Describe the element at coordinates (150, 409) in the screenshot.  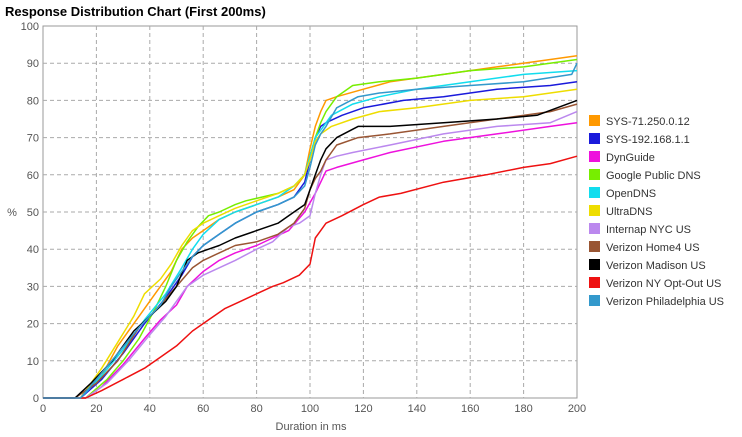
I see `x-tick-label: 40` at that location.